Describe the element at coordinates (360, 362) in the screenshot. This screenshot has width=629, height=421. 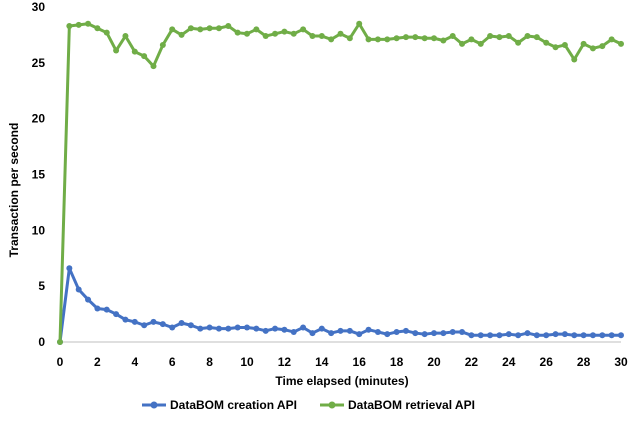
I see `x-tick-label: 16` at that location.